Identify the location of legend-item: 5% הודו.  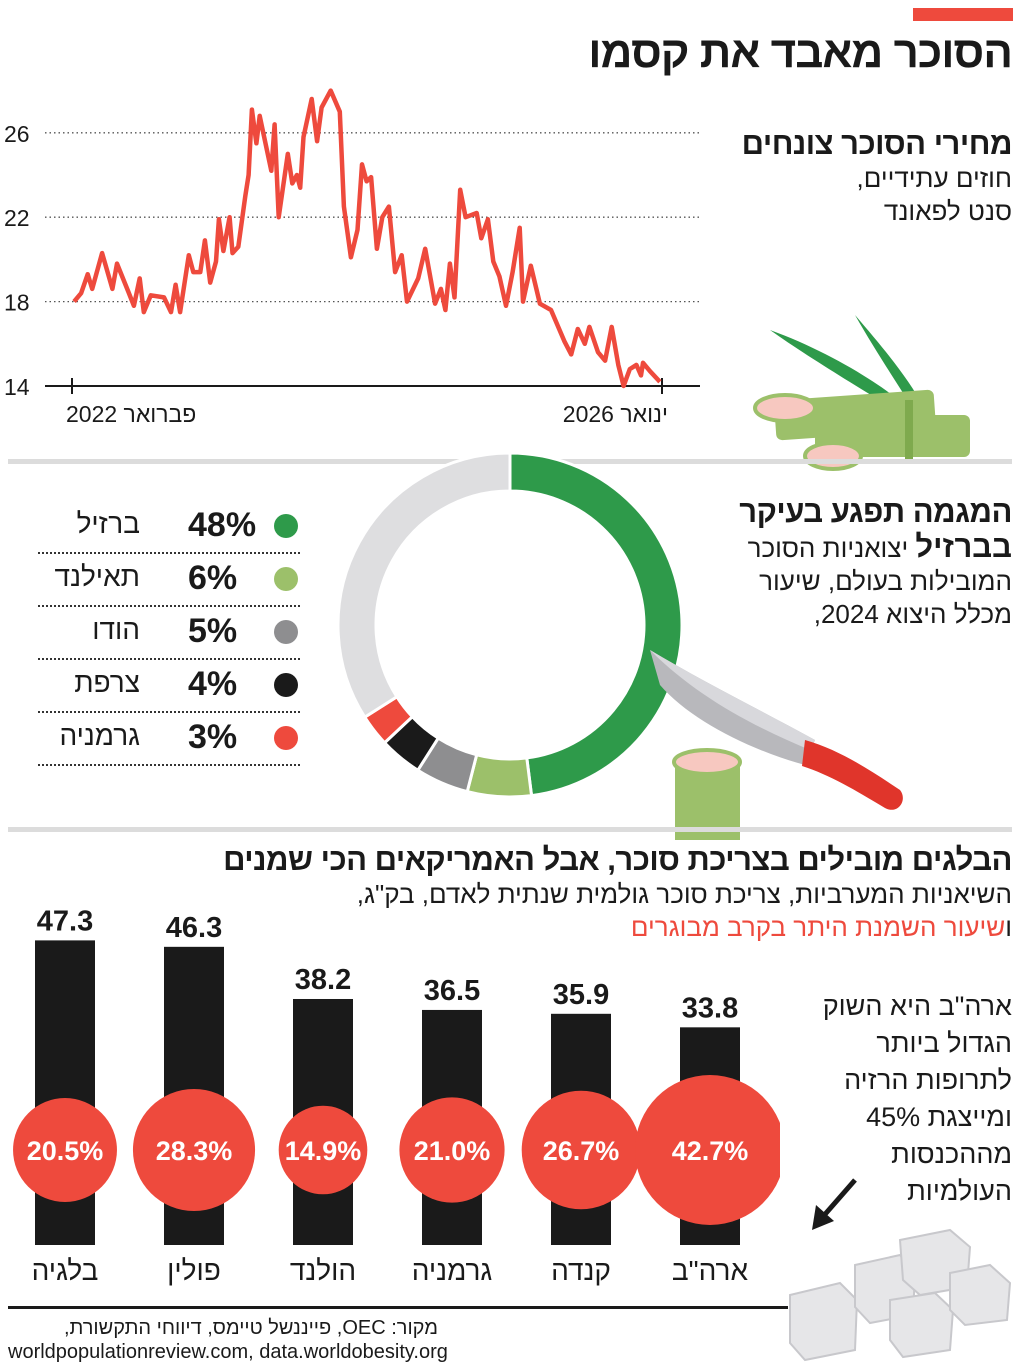
(169, 634).